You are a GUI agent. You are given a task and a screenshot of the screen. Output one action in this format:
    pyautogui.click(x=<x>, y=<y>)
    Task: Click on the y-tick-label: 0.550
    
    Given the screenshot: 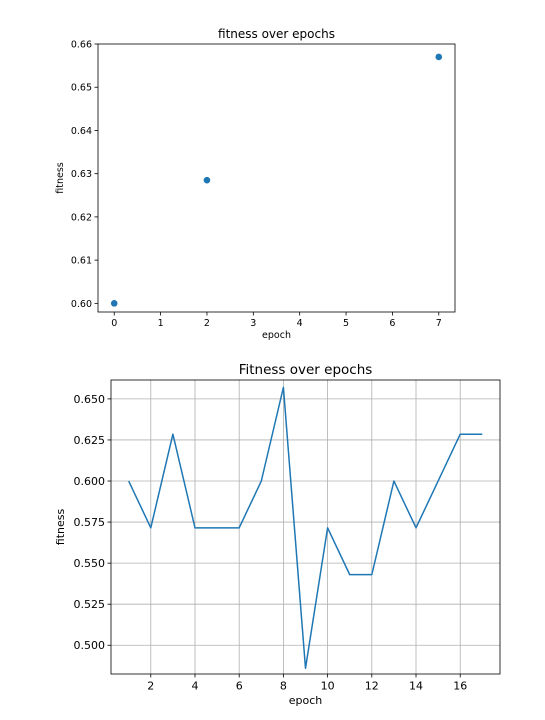 What is the action you would take?
    pyautogui.click(x=90, y=563)
    